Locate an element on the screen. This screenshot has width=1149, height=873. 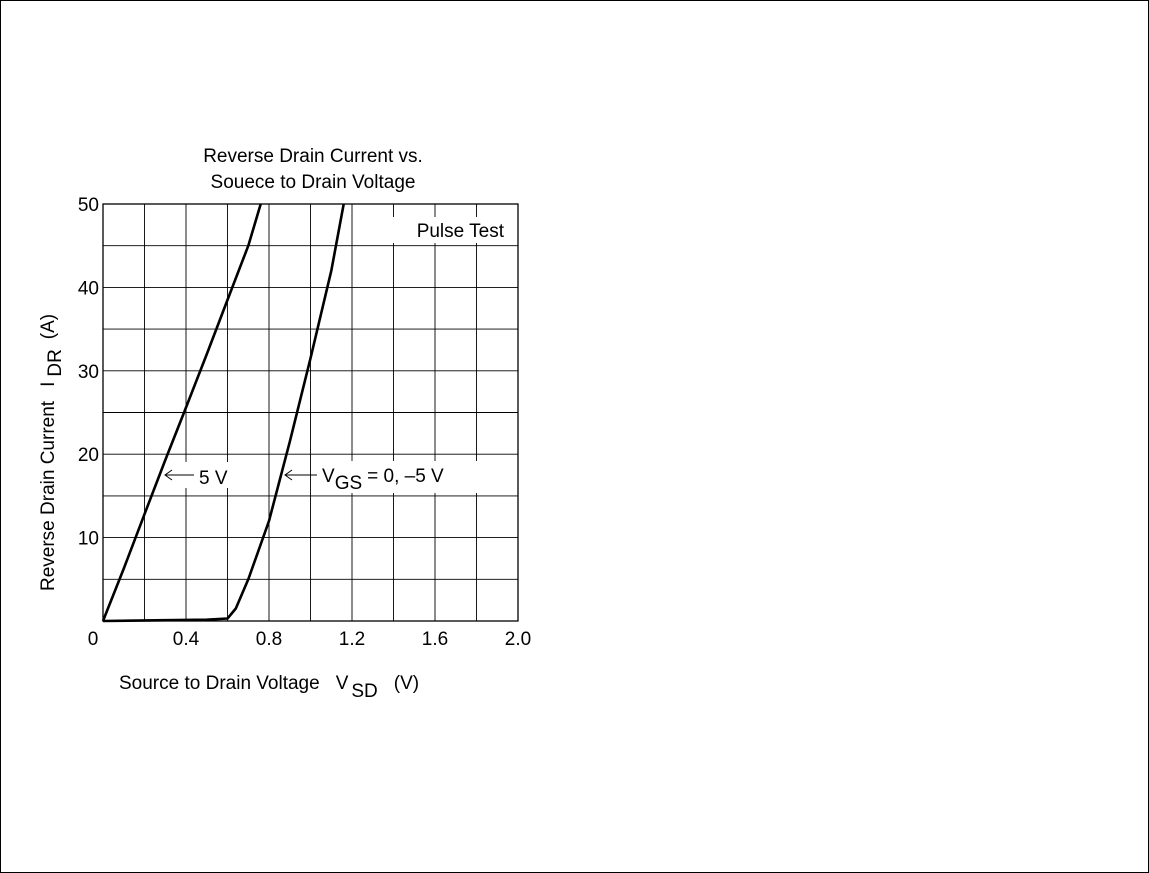
y-axis-symbol: I is located at coordinates (48, 384).